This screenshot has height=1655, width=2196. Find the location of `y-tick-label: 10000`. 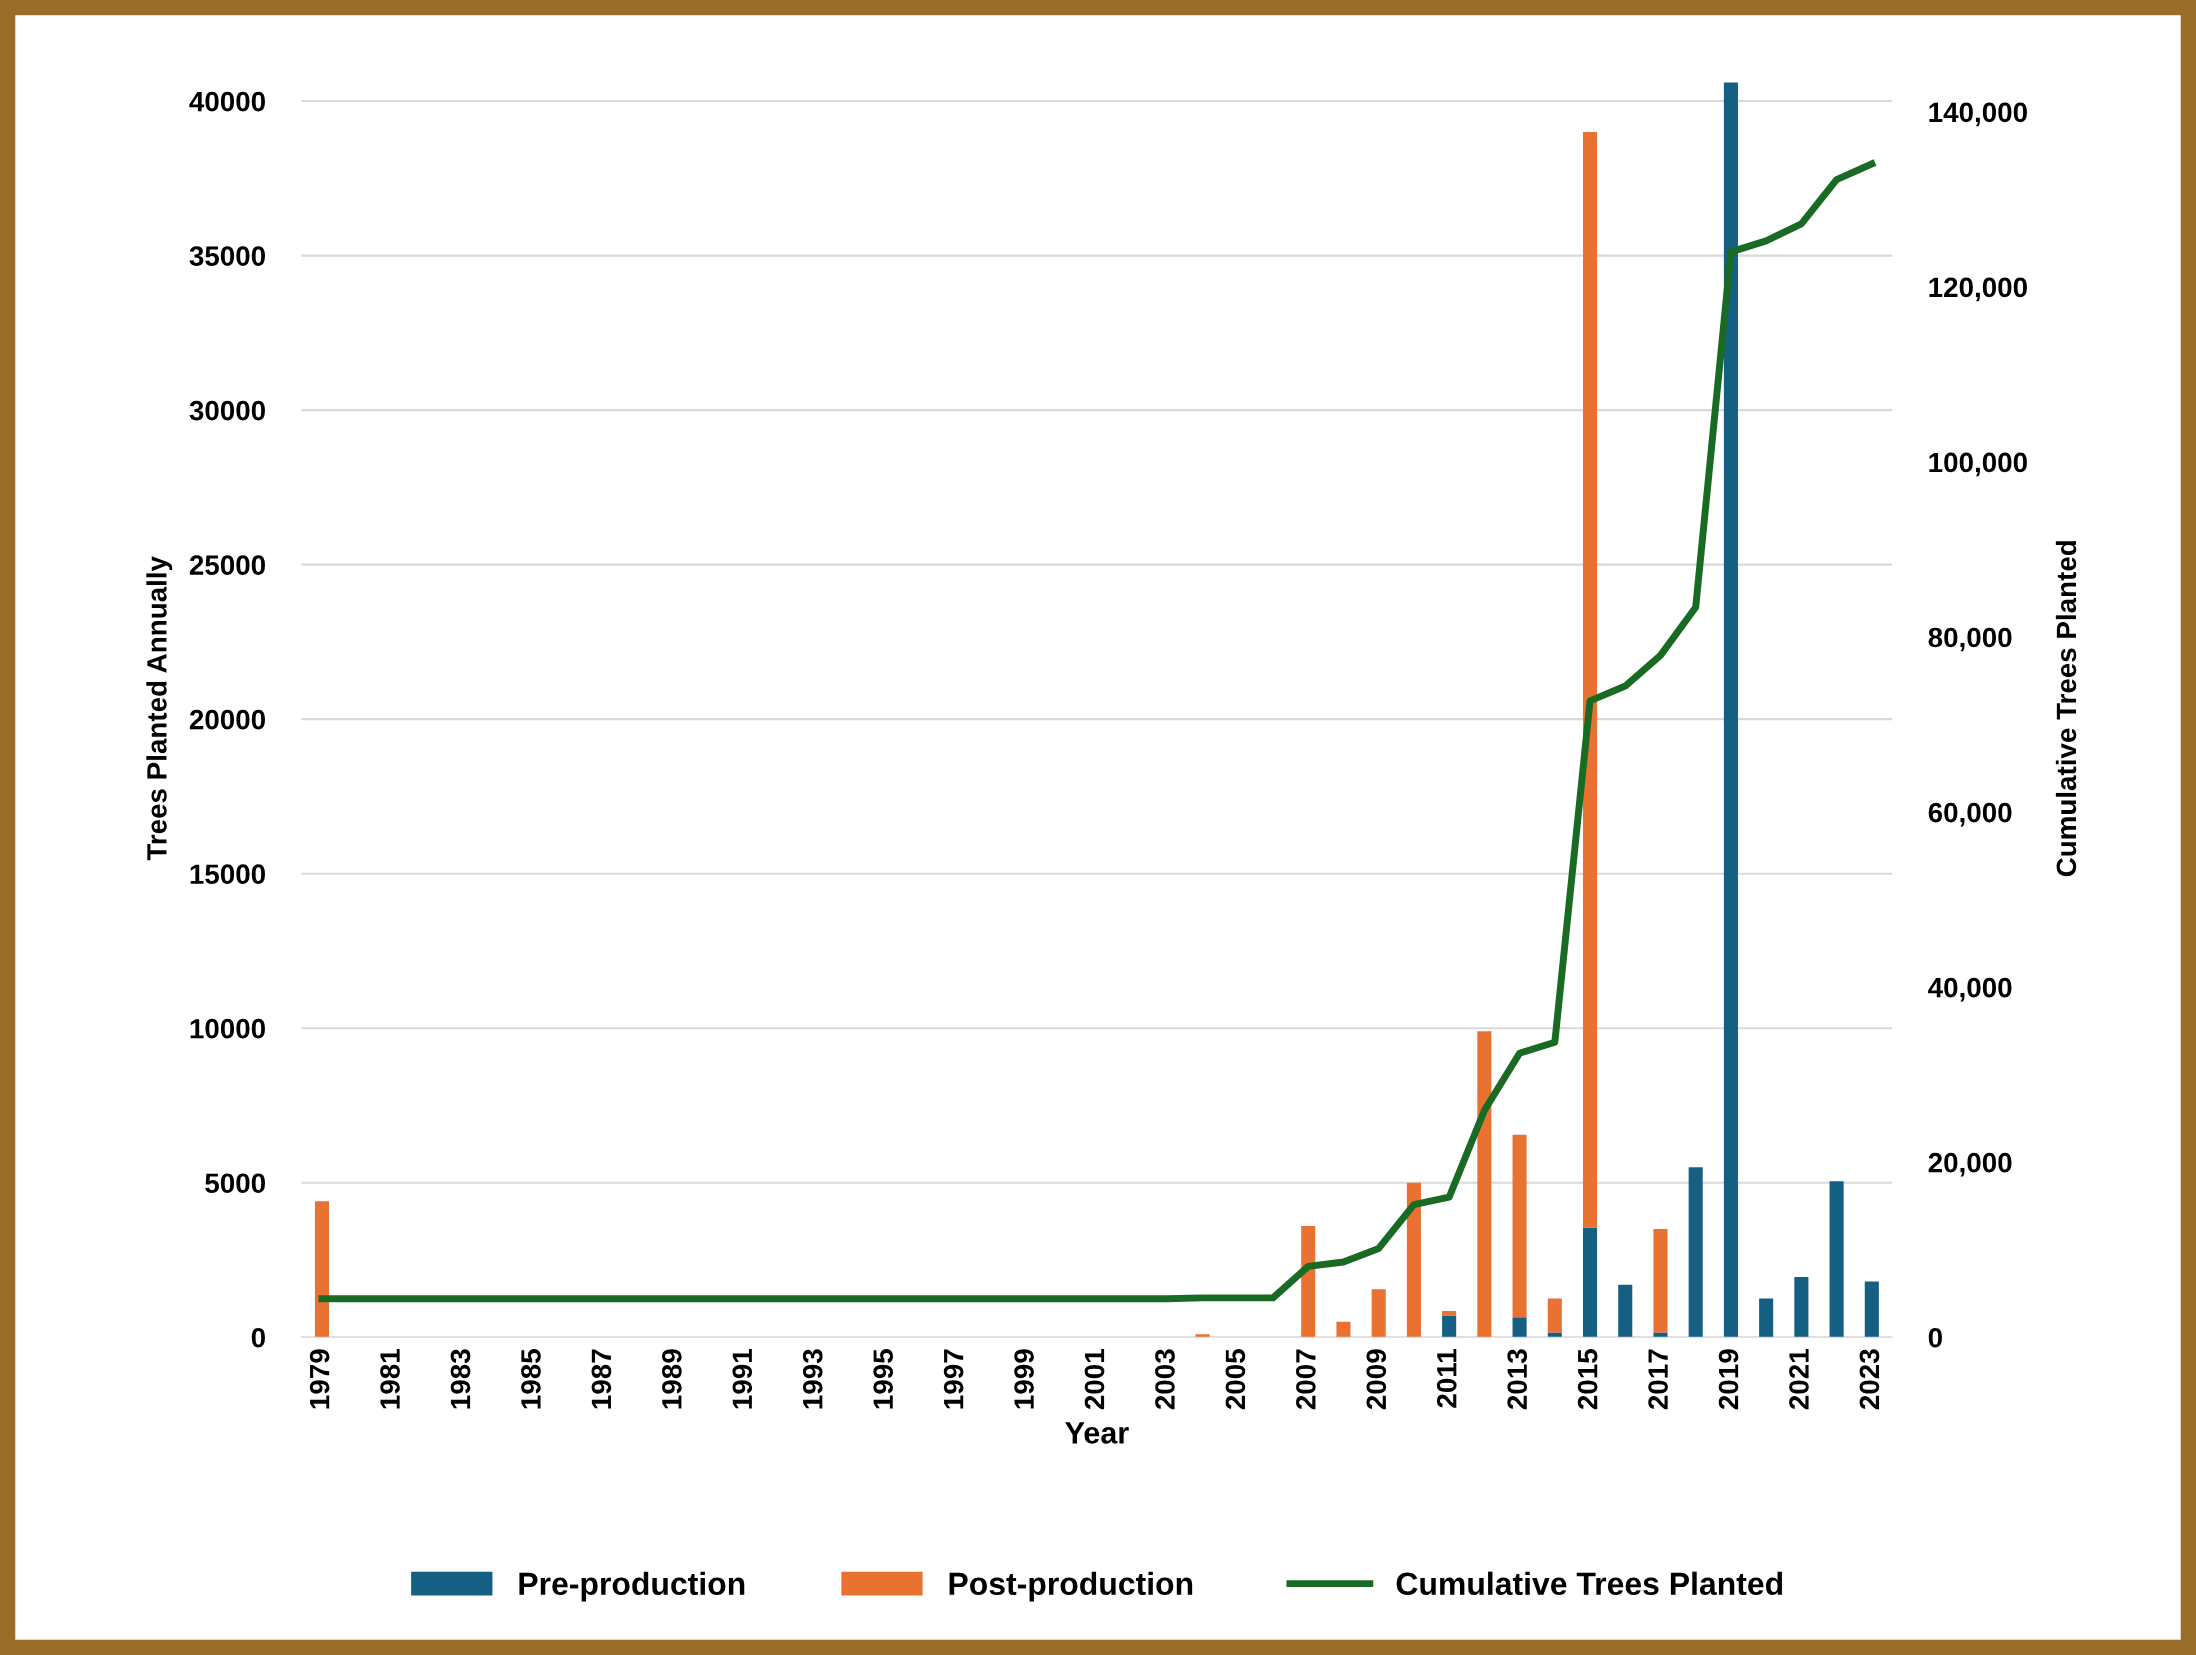

y-tick-label: 10000 is located at coordinates (227, 1028).